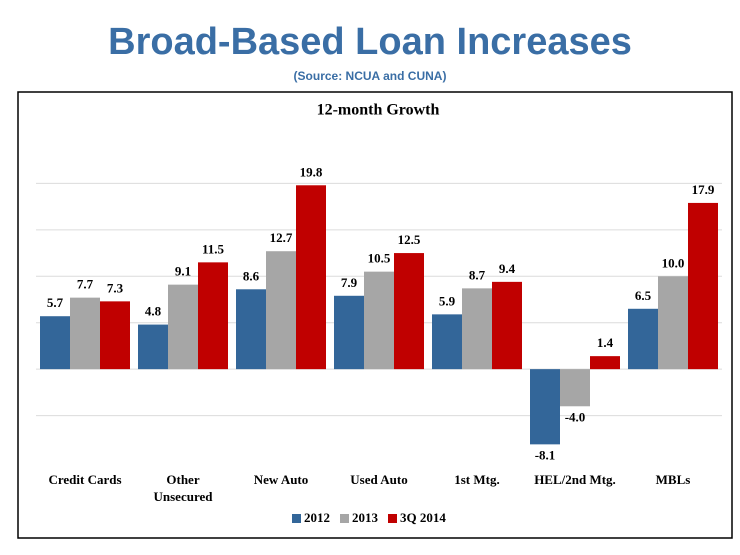 This screenshot has height=555, width=740. What do you see at coordinates (251, 275) in the screenshot?
I see `data-label: 8.6` at bounding box center [251, 275].